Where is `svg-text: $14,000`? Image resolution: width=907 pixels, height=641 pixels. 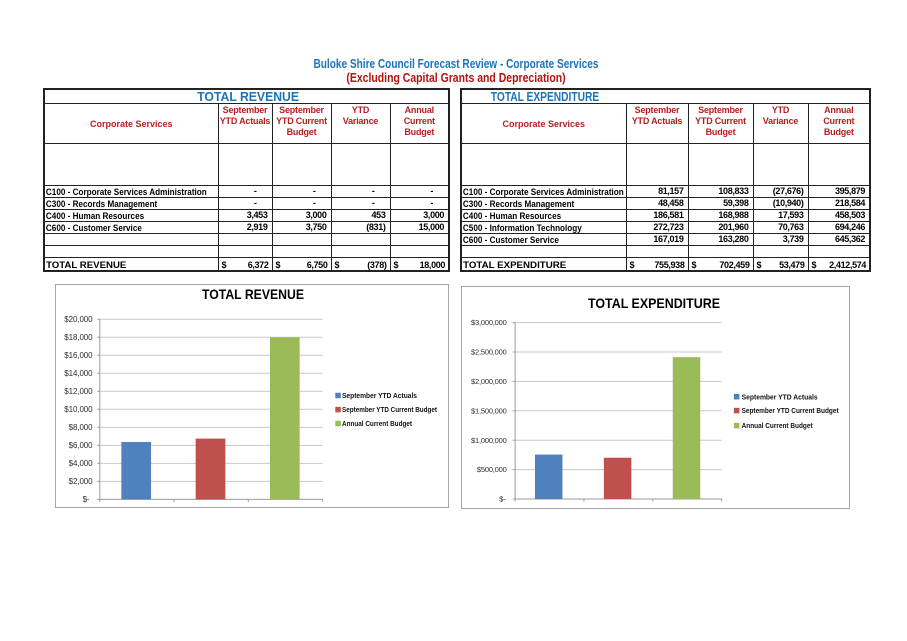 svg-text: $14,000 is located at coordinates (78, 373).